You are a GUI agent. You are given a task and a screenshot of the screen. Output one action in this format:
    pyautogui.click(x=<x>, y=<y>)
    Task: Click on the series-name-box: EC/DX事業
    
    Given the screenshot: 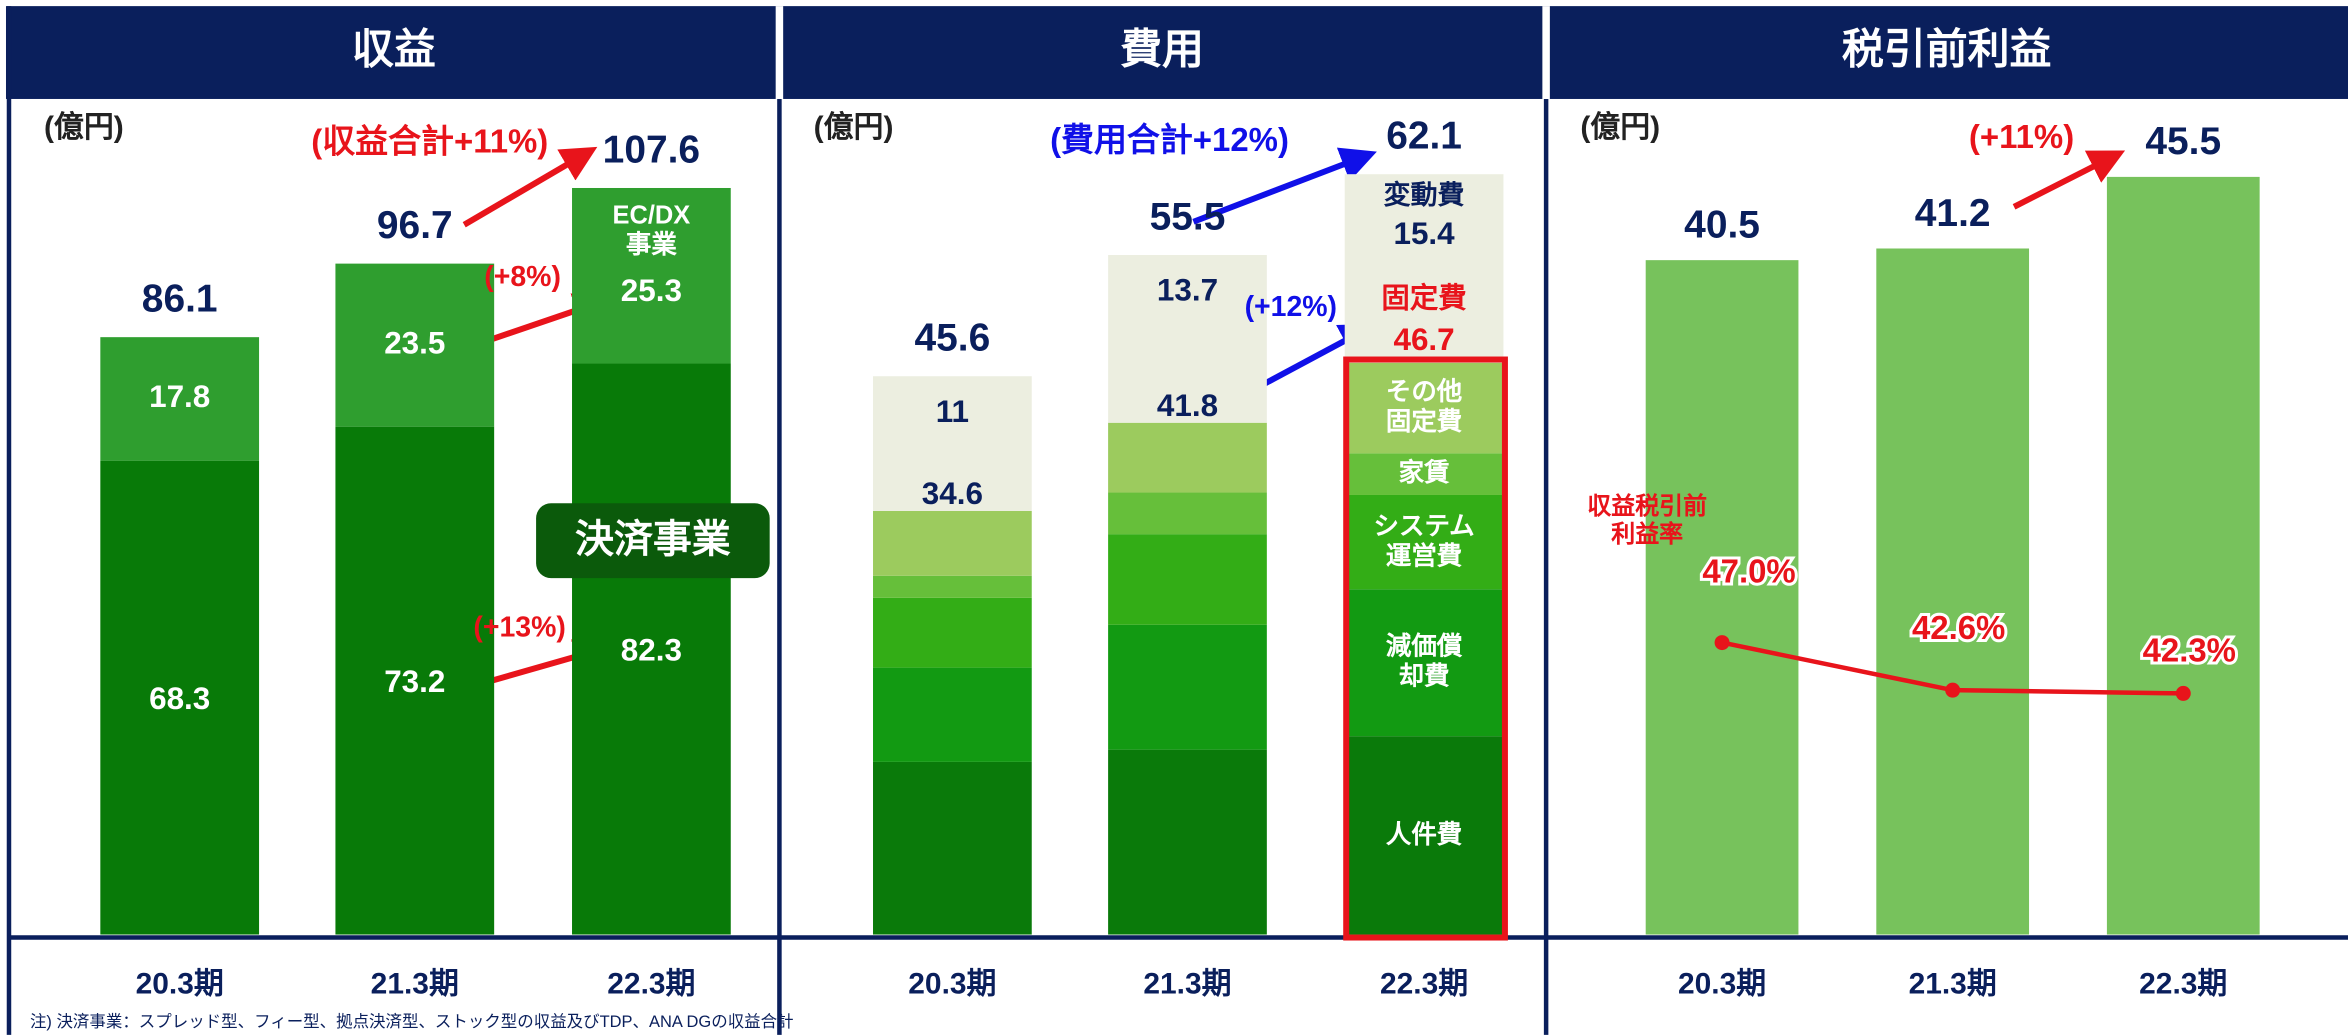 What is the action you would take?
    pyautogui.click(x=651, y=230)
    